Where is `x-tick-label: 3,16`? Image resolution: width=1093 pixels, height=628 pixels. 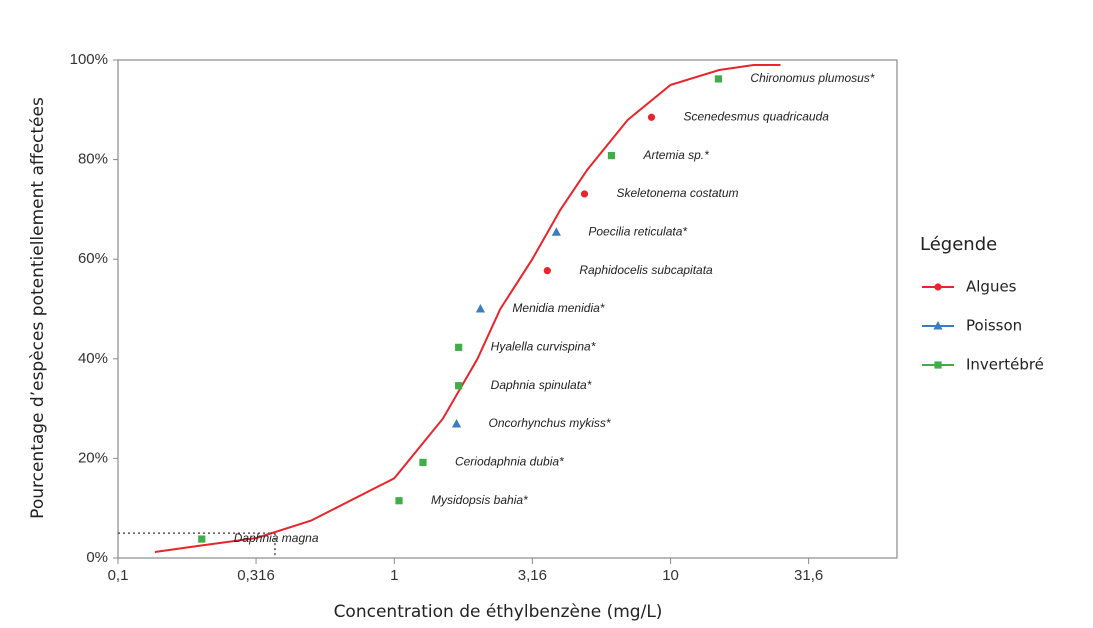
x-tick-label: 3,16 is located at coordinates (532, 575).